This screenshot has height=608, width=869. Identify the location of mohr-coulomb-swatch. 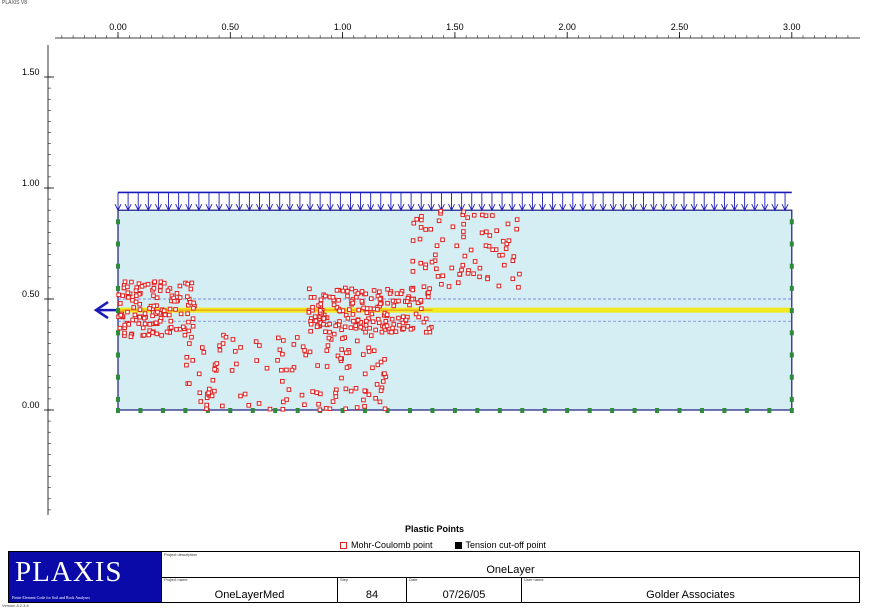
(343, 545).